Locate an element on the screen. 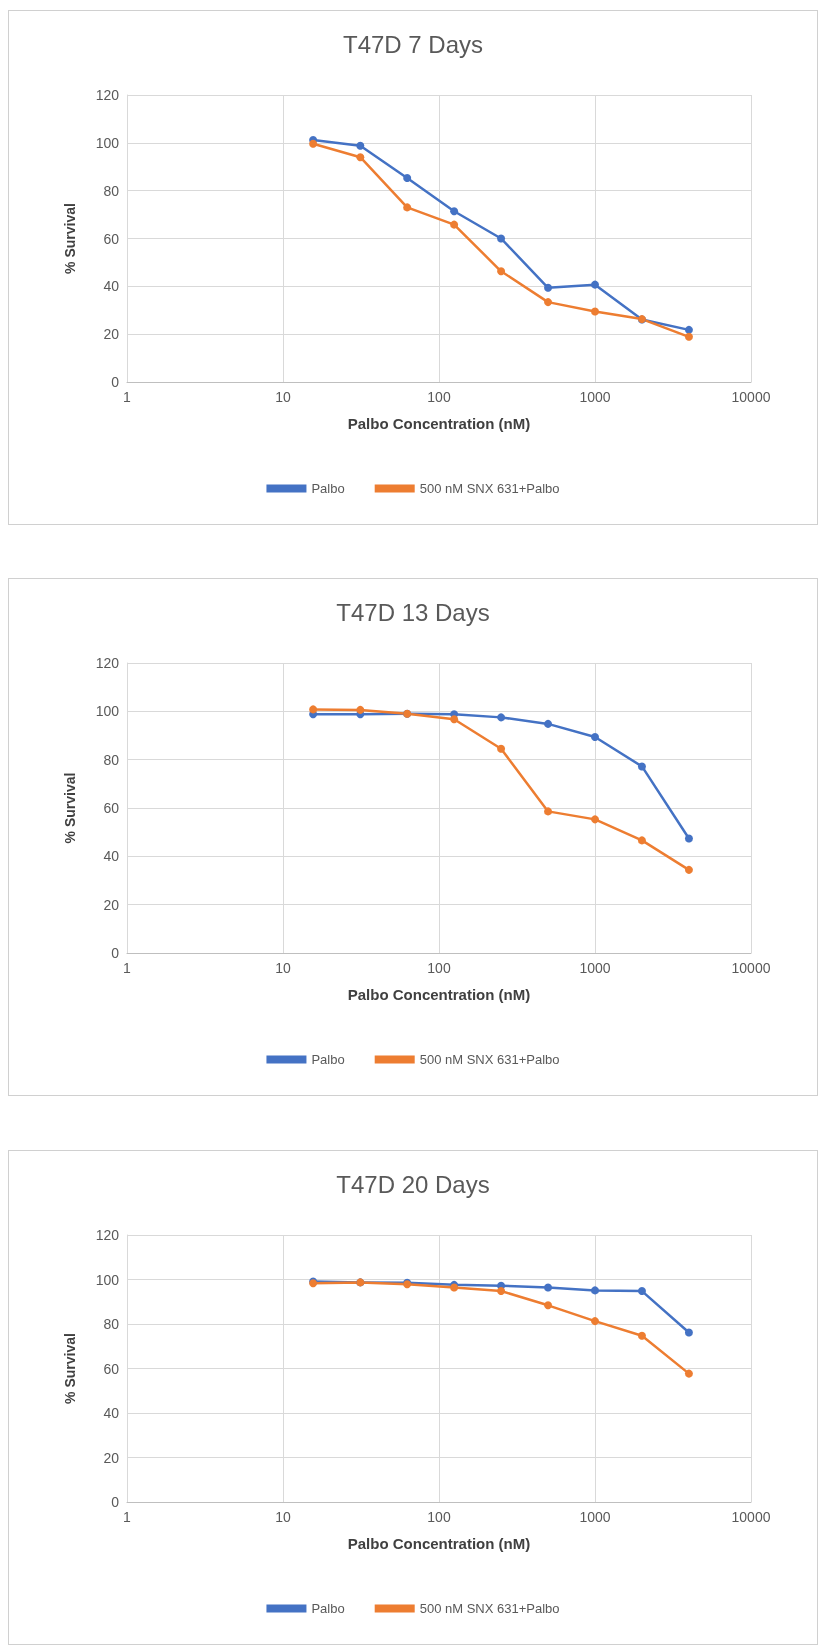 The width and height of the screenshot is (830, 1647). chart-title: T47D 20 Days is located at coordinates (413, 1184).